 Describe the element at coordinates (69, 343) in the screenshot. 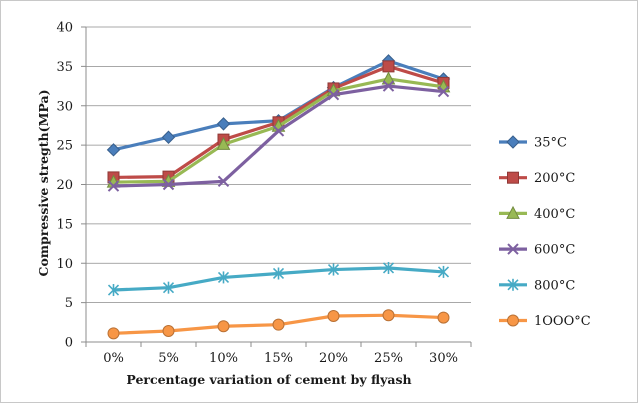

I see `y-tick-label: 0` at that location.